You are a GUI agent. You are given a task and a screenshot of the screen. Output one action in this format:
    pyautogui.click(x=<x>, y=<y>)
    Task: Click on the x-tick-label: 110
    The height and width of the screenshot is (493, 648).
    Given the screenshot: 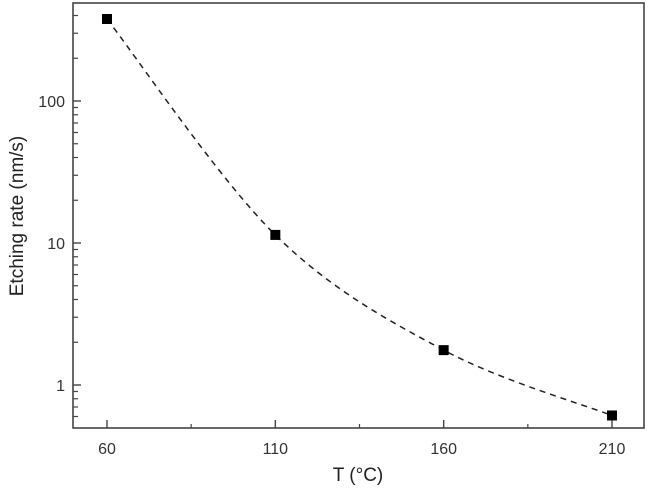 What is the action you would take?
    pyautogui.click(x=276, y=449)
    